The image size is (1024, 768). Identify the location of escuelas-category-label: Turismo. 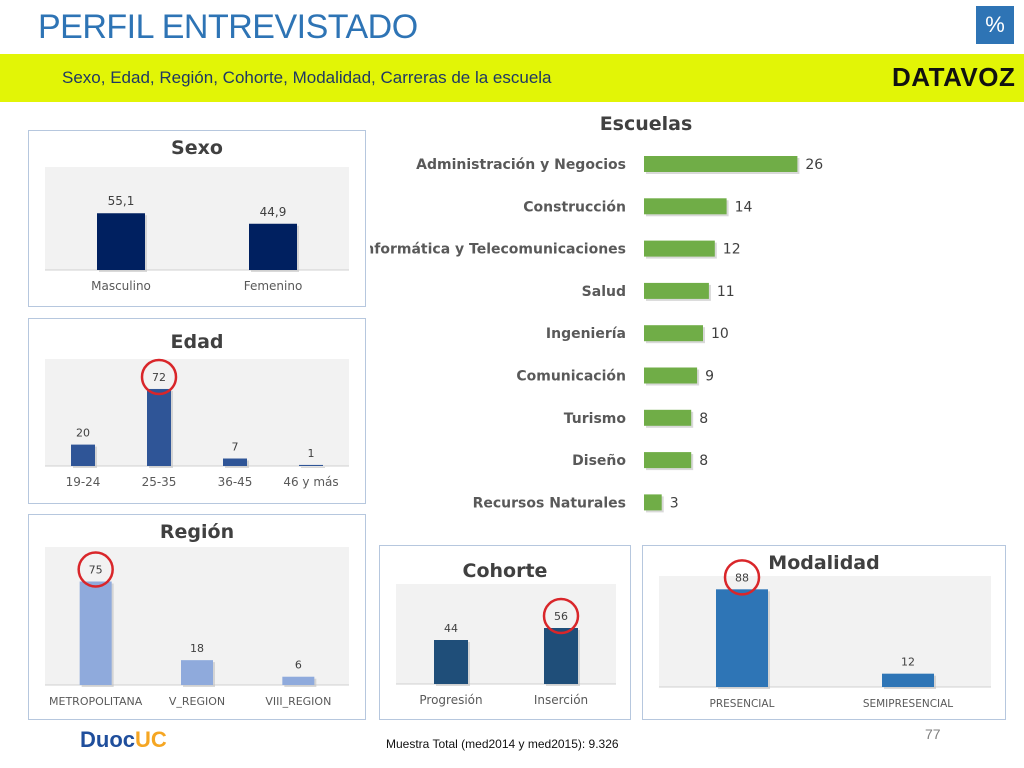
(595, 419).